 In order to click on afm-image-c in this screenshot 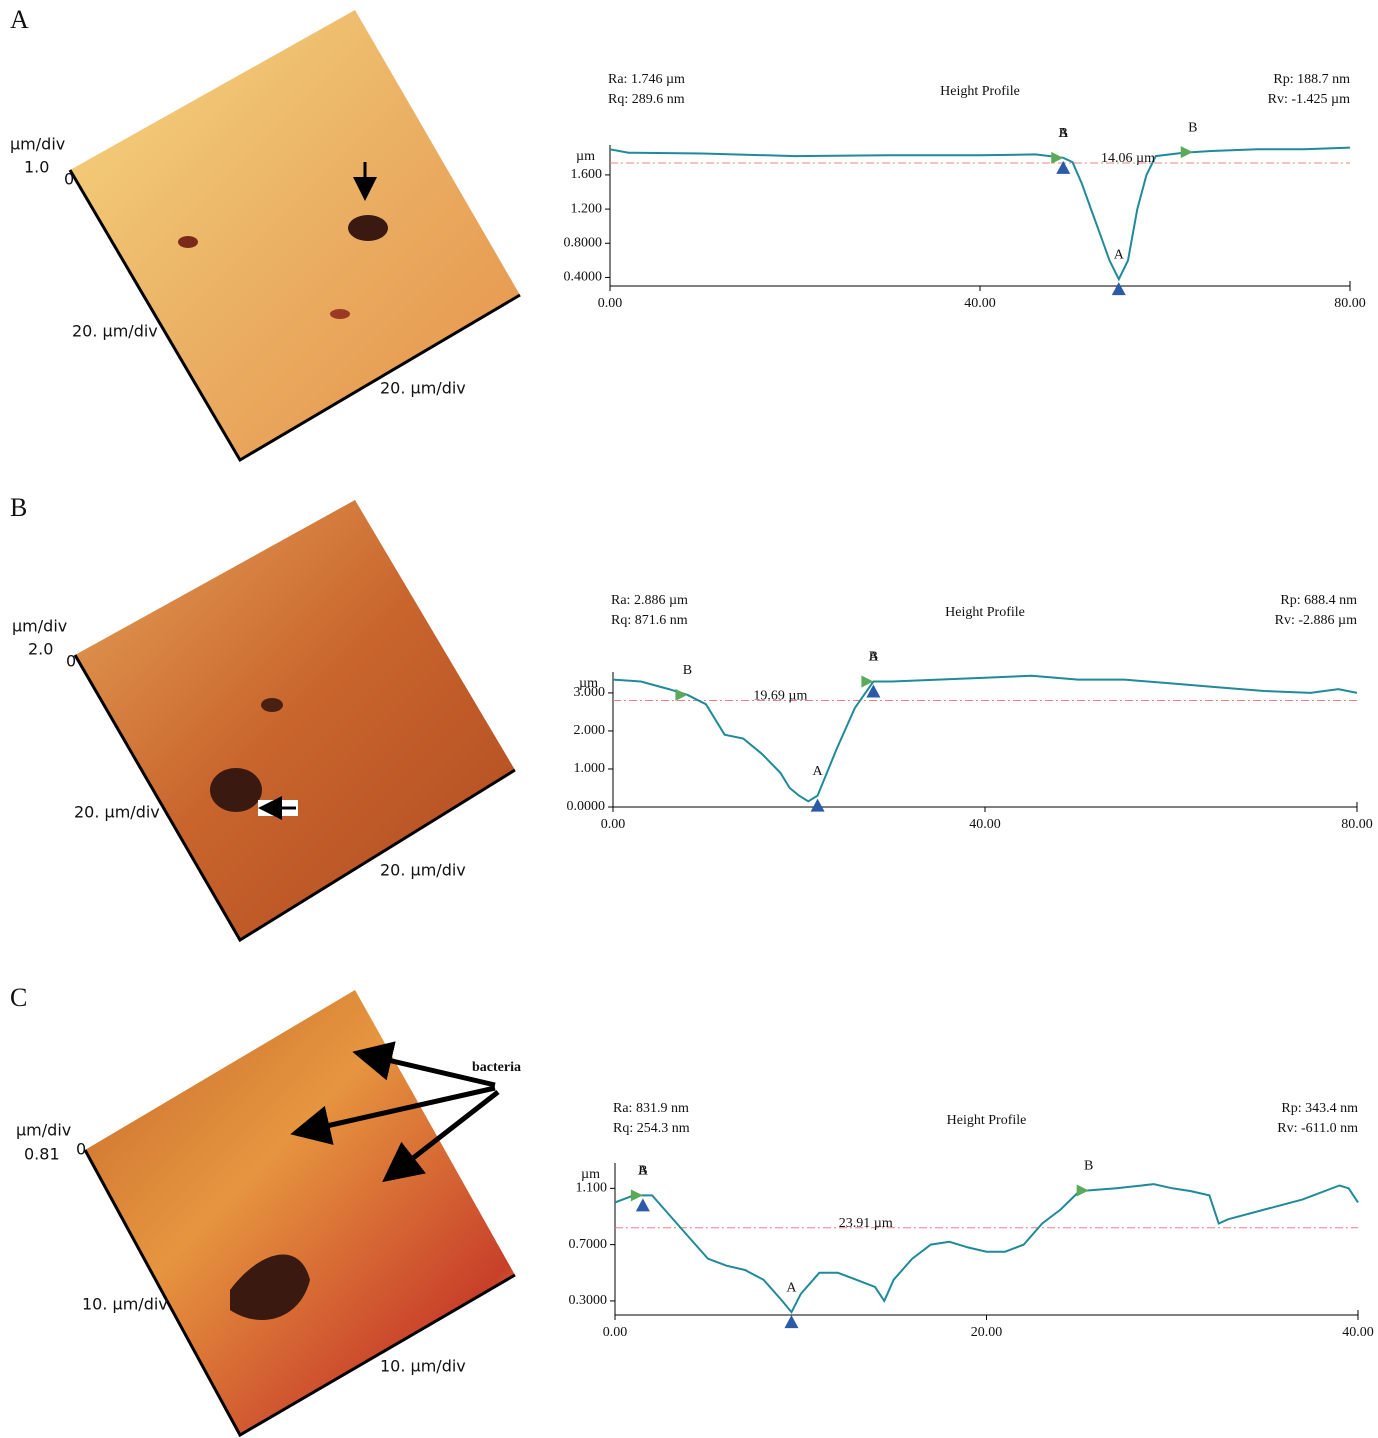, I will do `click(299, 1214)`.